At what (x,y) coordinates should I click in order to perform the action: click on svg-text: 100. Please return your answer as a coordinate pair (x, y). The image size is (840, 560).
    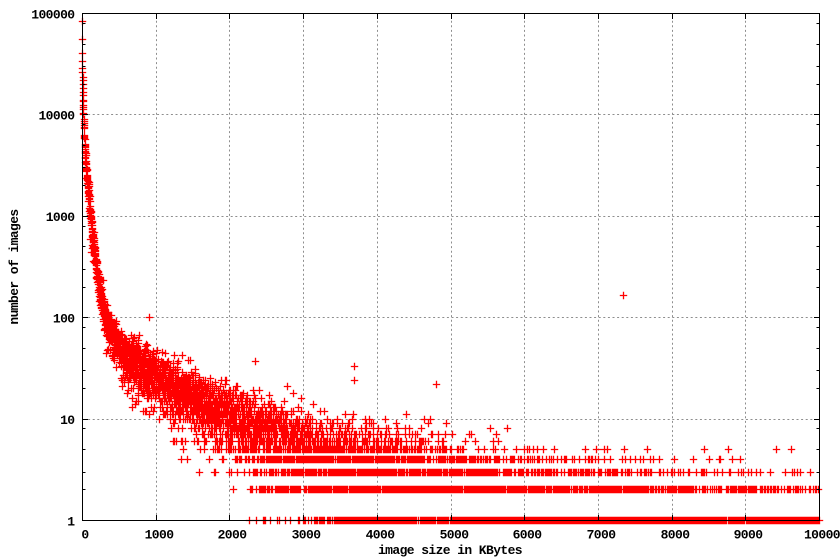
    Looking at the image, I should click on (64, 319).